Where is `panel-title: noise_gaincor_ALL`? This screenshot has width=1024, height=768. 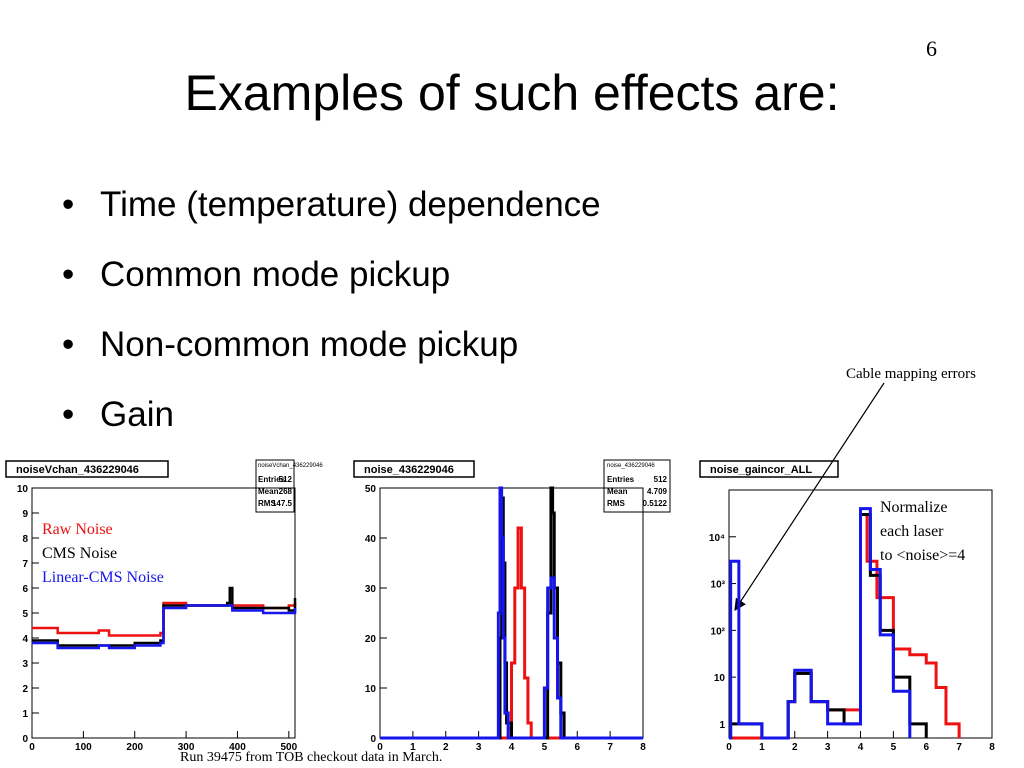
panel-title: noise_gaincor_ALL is located at coordinates (761, 470).